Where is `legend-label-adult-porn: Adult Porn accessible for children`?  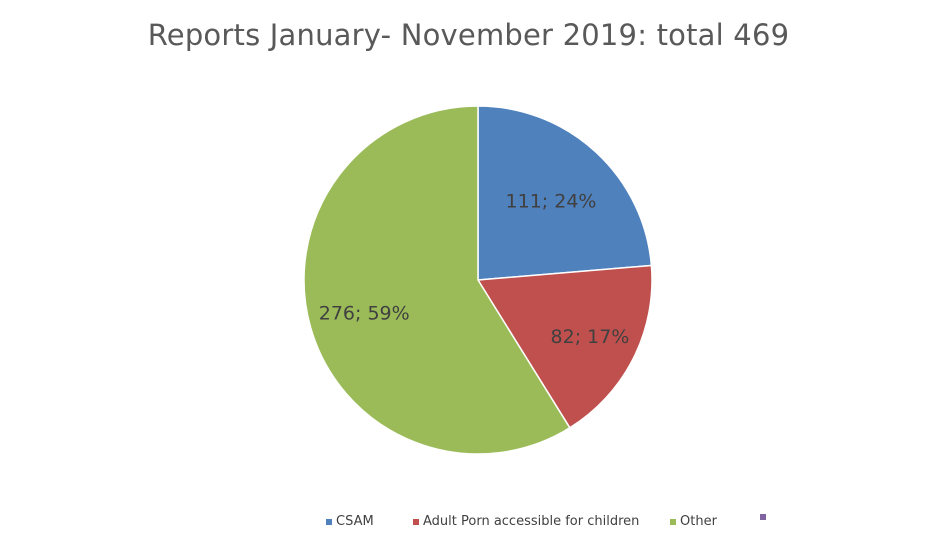 legend-label-adult-porn: Adult Porn accessible for children is located at coordinates (531, 521).